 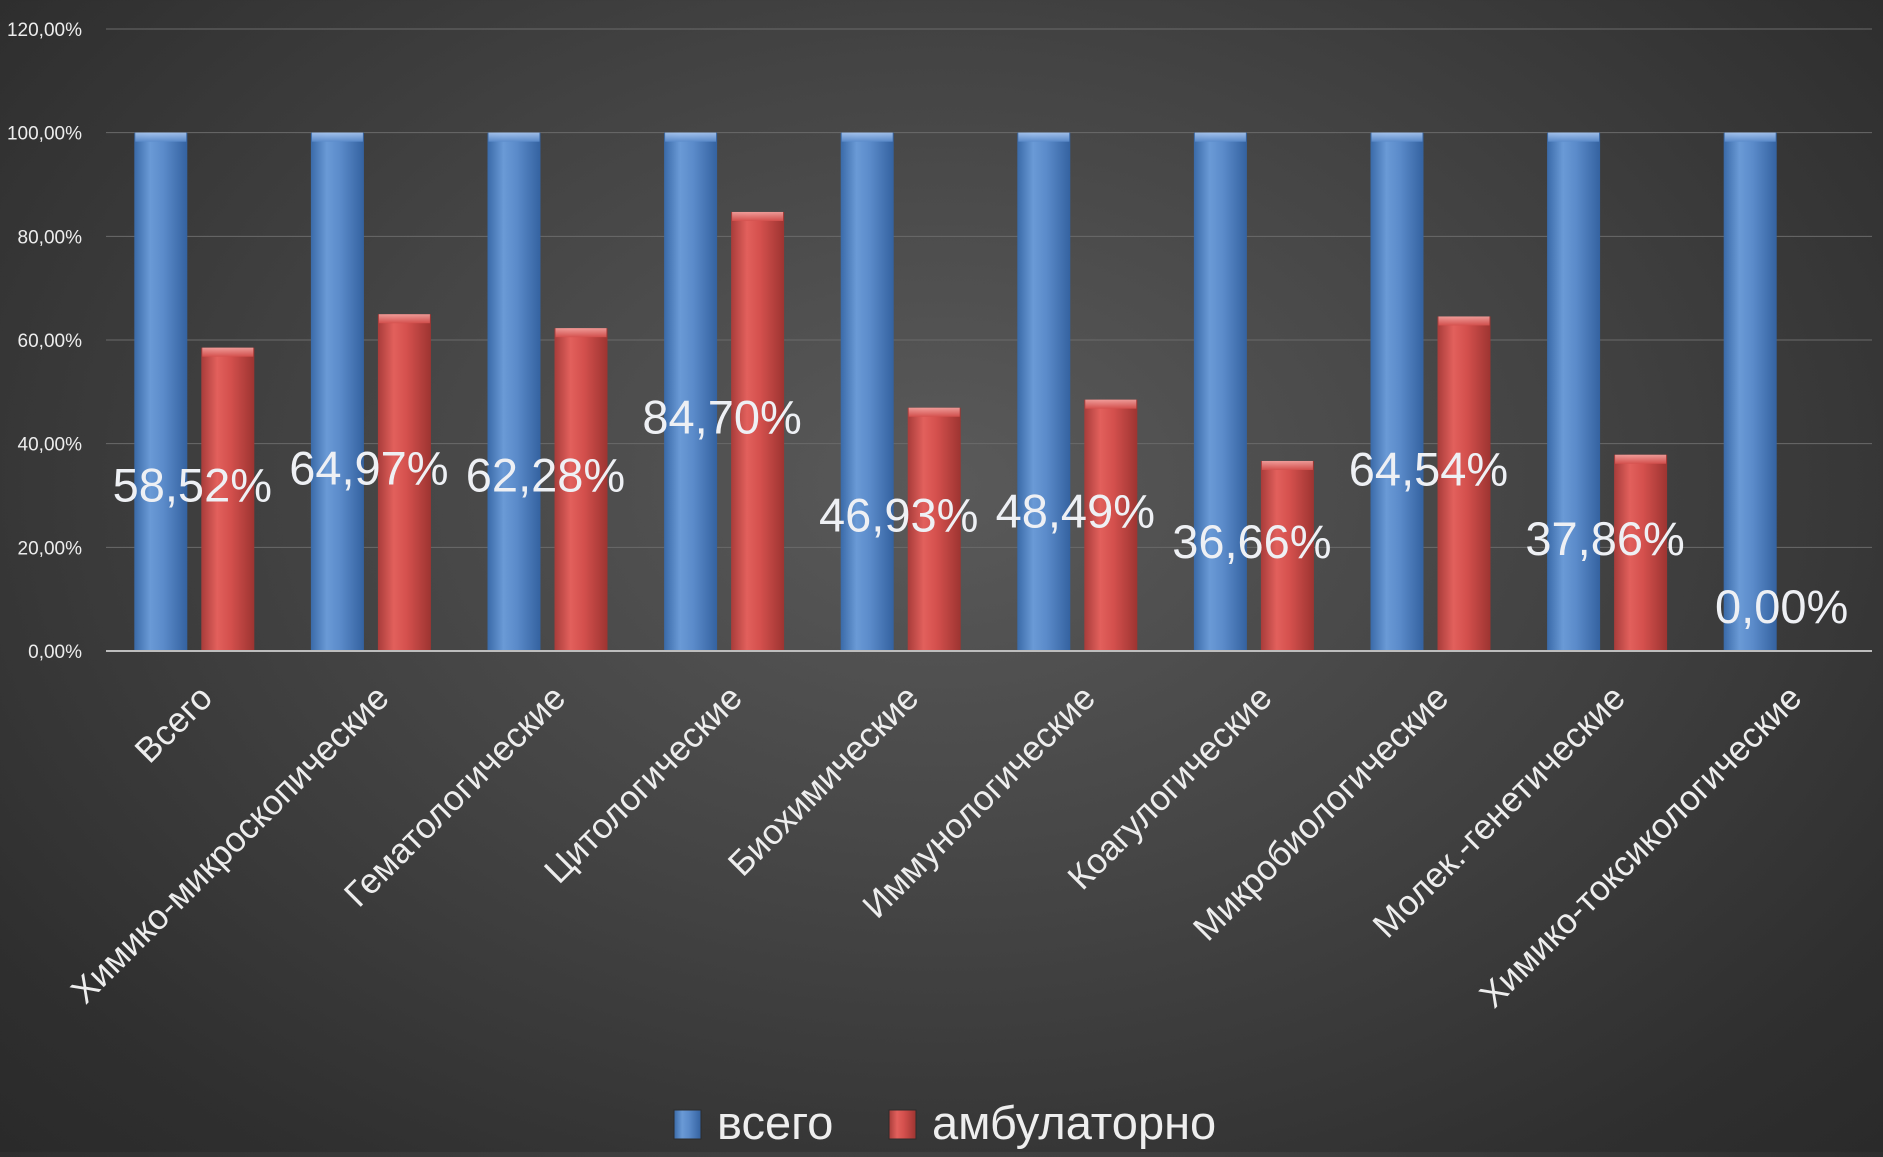 I want to click on y-tick-label: 40,00%, so click(x=50, y=445).